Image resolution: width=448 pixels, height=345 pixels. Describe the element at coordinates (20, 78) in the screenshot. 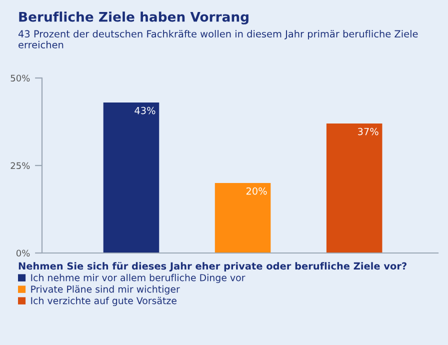

I see `y-tick-label: 50%` at that location.